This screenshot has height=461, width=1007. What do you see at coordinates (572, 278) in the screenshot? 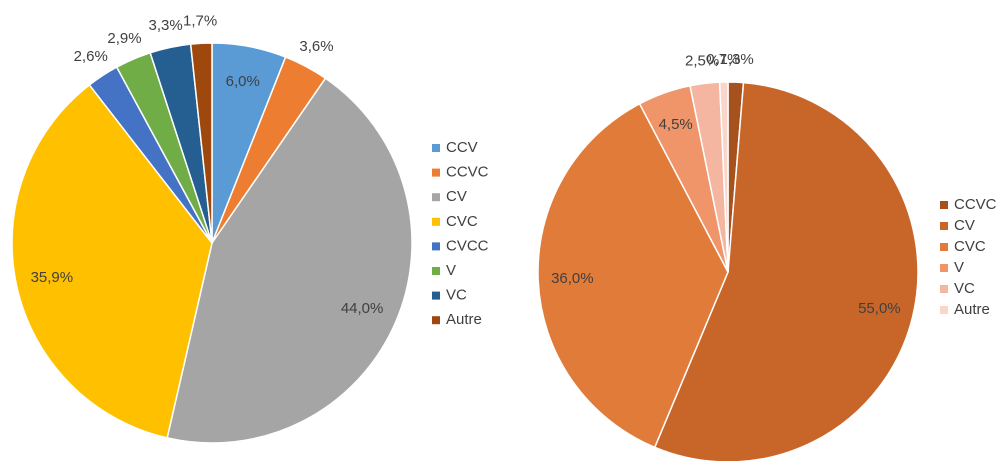
I see `data-label: 36,0%` at bounding box center [572, 278].